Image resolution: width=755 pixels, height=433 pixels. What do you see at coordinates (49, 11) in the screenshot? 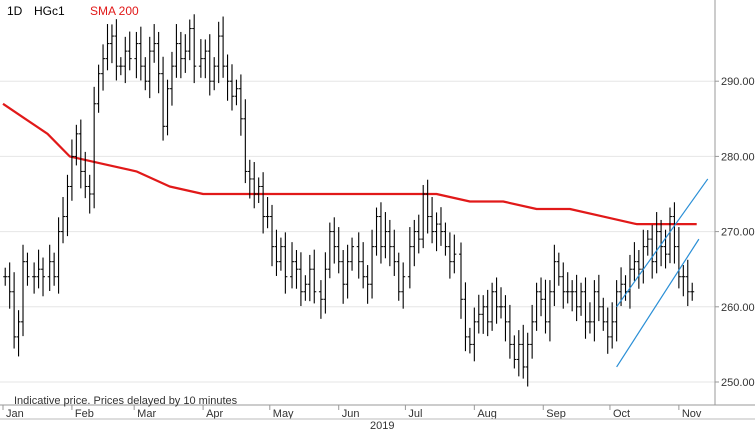
I see `symbol-label: HGc1` at bounding box center [49, 11].